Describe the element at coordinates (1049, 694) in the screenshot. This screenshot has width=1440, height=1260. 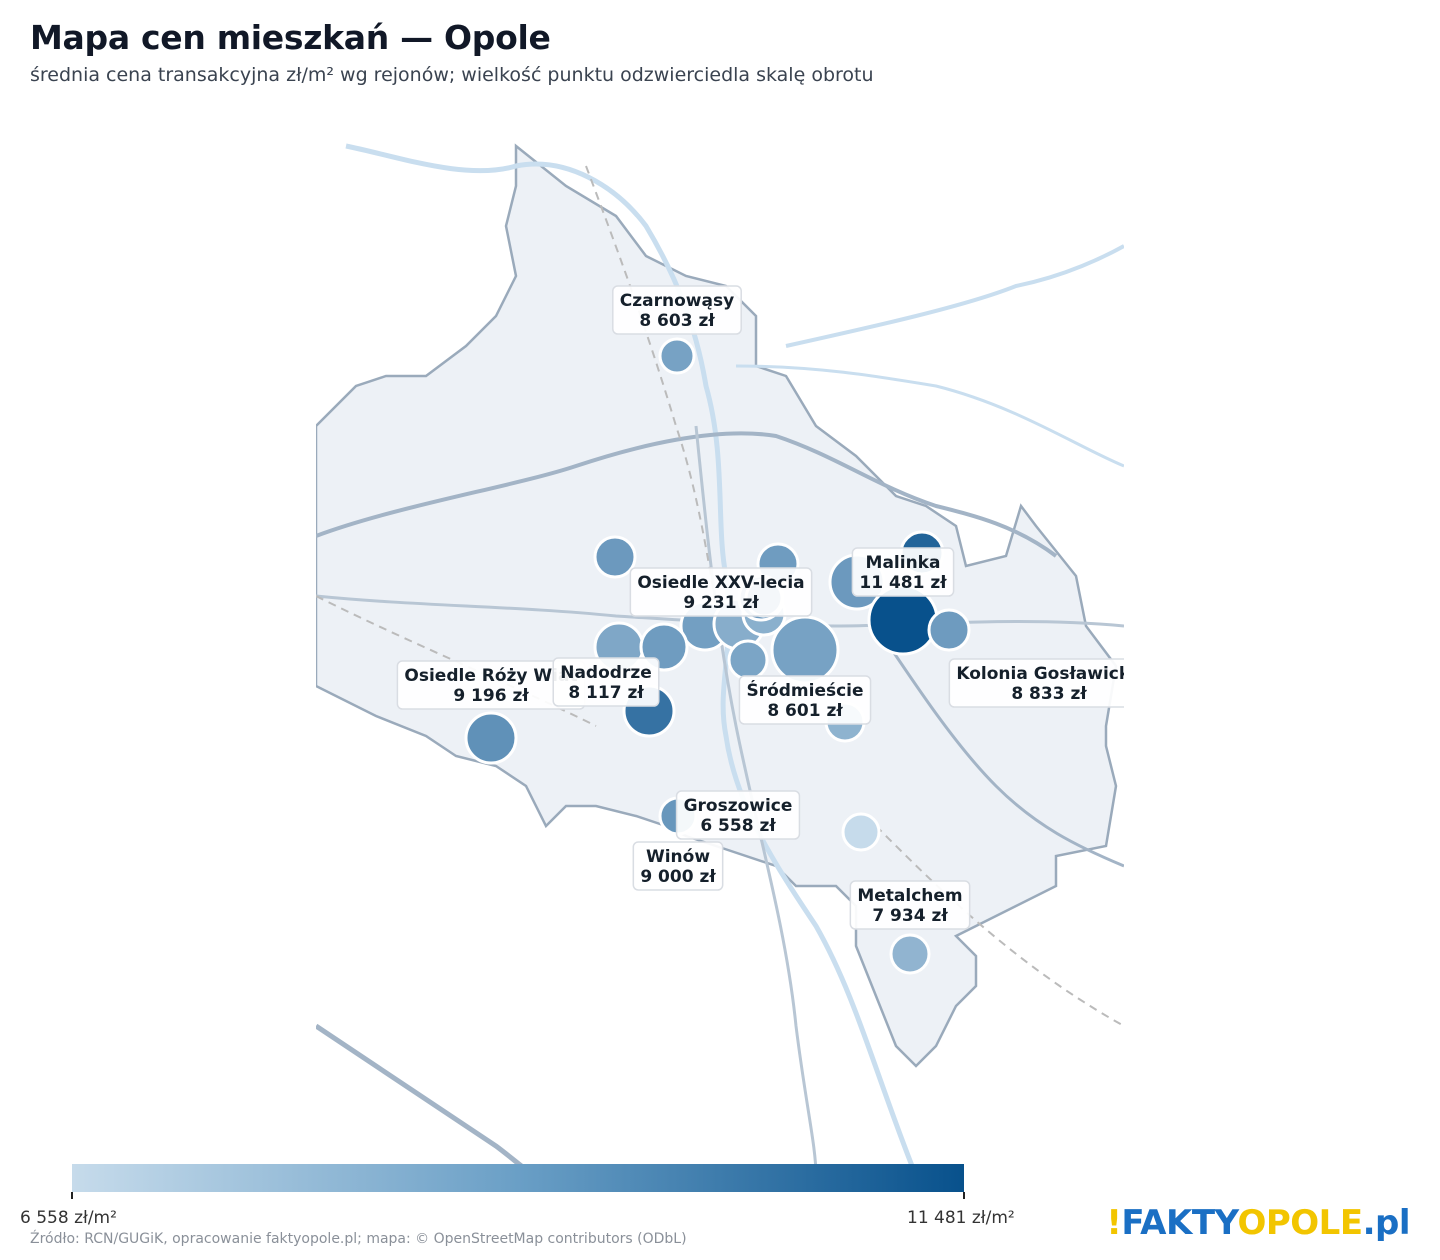
I see `district-price: 8 833 zł` at that location.